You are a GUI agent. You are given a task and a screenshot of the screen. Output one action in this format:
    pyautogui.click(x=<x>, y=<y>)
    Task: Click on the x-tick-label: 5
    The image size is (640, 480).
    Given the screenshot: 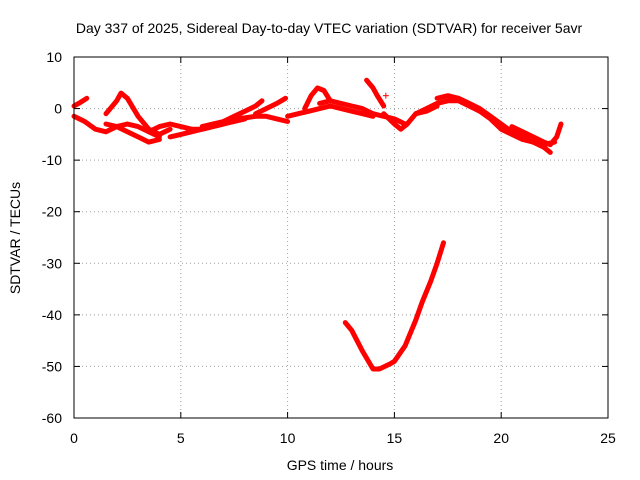 What is the action you would take?
    pyautogui.click(x=181, y=438)
    